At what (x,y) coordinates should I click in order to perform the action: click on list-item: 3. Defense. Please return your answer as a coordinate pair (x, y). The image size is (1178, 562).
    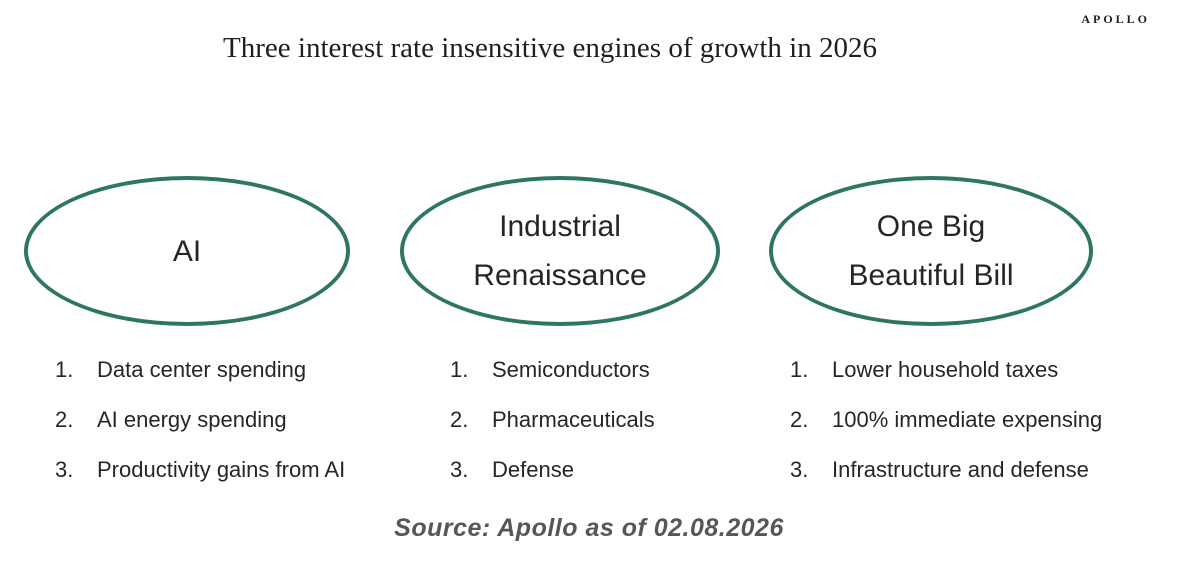
    Looking at the image, I should click on (600, 470).